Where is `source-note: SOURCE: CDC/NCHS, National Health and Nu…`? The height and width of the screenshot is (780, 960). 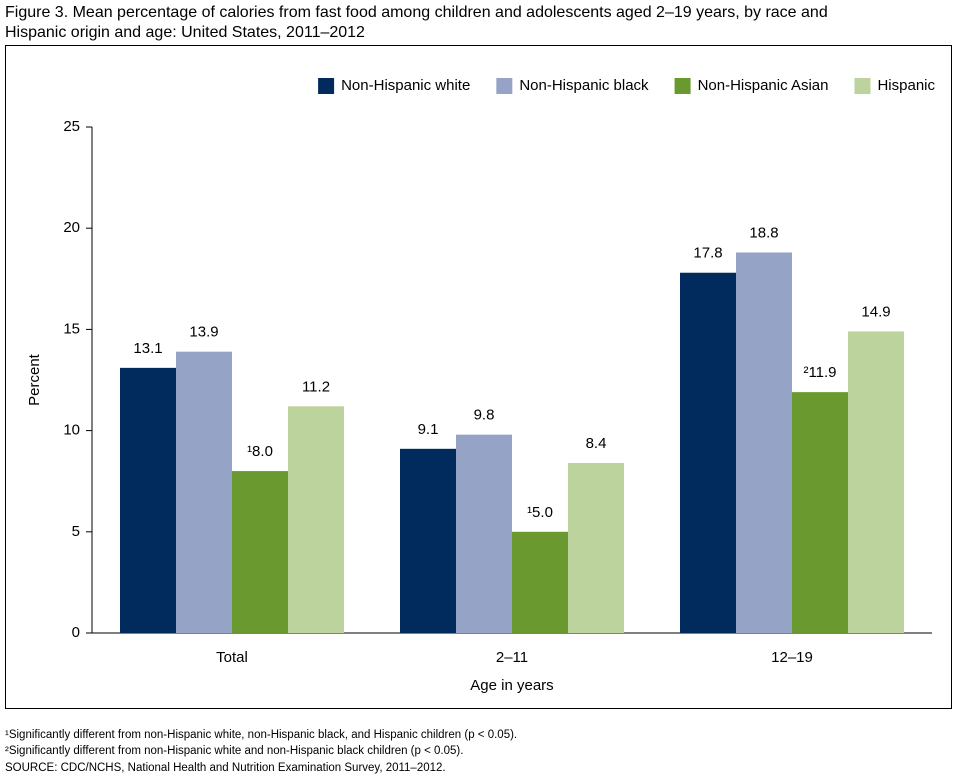
source-note: SOURCE: CDC/NCHS, National Health and Nu… is located at coordinates (225, 768).